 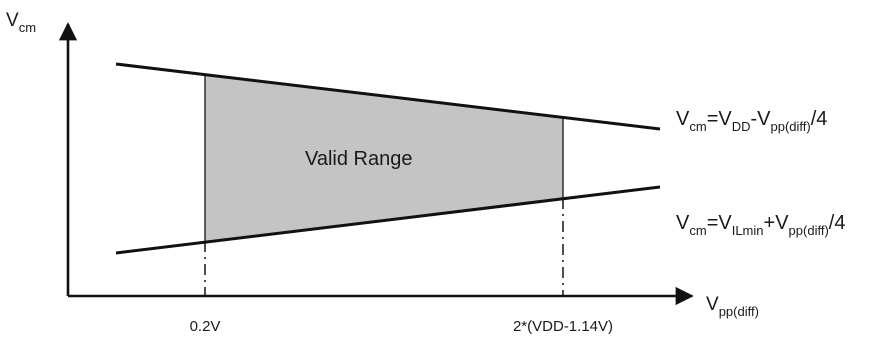 What do you see at coordinates (751, 121) in the screenshot?
I see `upper-bound-equation: Vcm=VDD-Vpp(diff)/4` at bounding box center [751, 121].